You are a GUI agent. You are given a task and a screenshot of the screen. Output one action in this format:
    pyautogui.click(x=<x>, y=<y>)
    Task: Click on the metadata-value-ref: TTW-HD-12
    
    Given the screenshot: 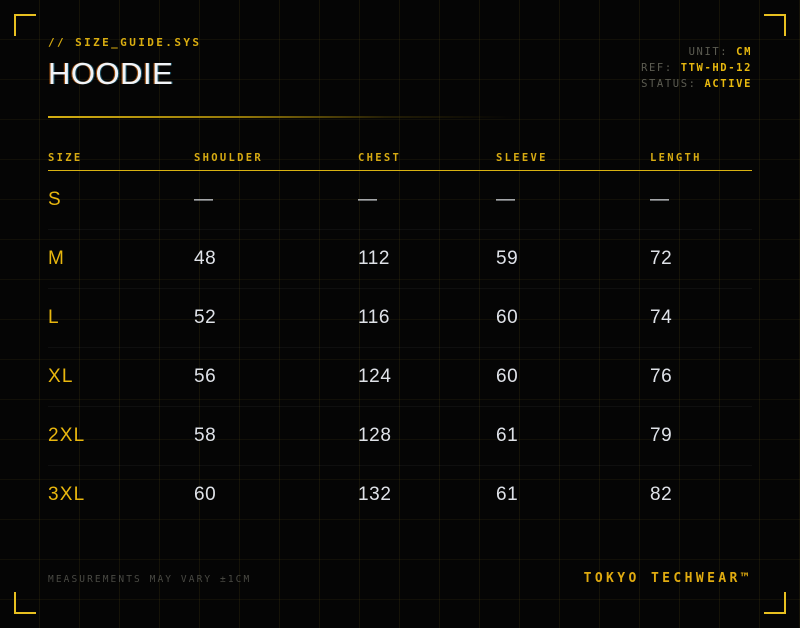 What is the action you would take?
    pyautogui.click(x=716, y=68)
    